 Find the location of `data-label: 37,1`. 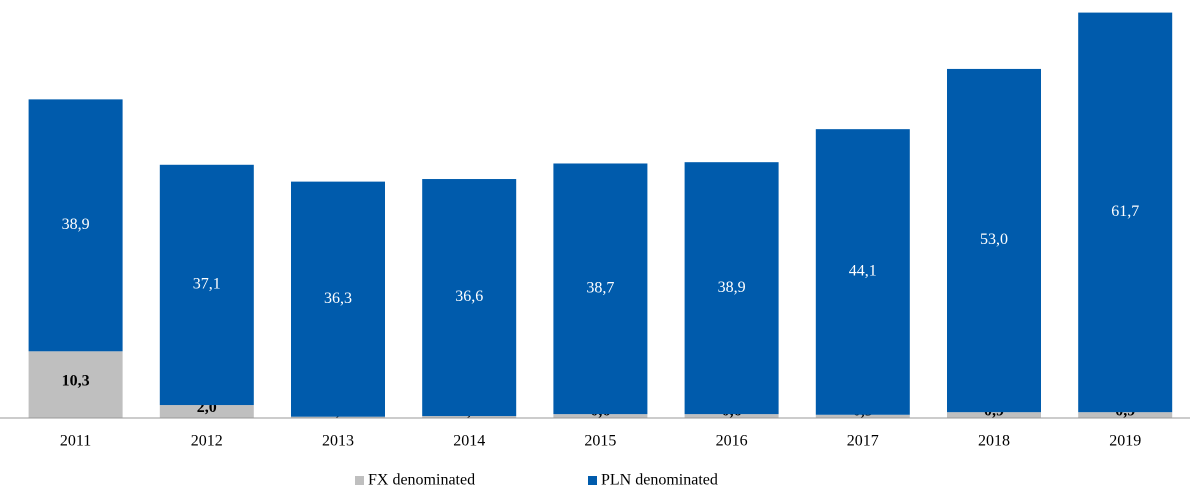

data-label: 37,1 is located at coordinates (207, 284).